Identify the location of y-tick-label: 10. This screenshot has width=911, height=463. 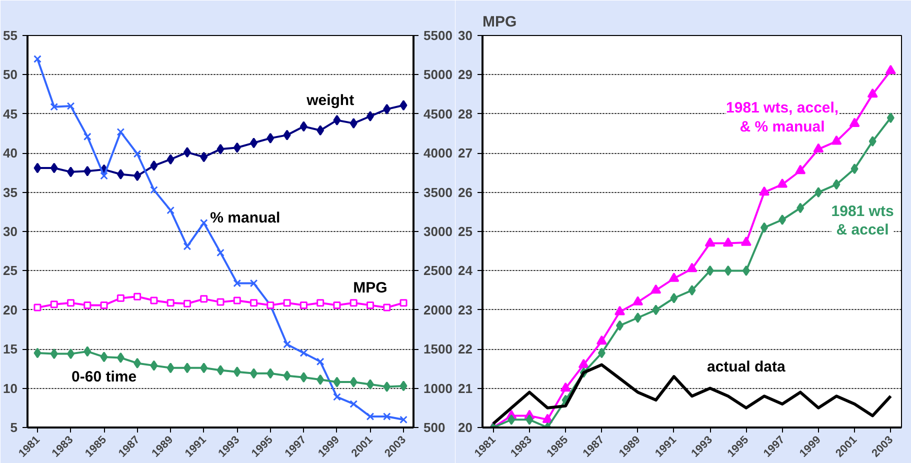
(10, 388).